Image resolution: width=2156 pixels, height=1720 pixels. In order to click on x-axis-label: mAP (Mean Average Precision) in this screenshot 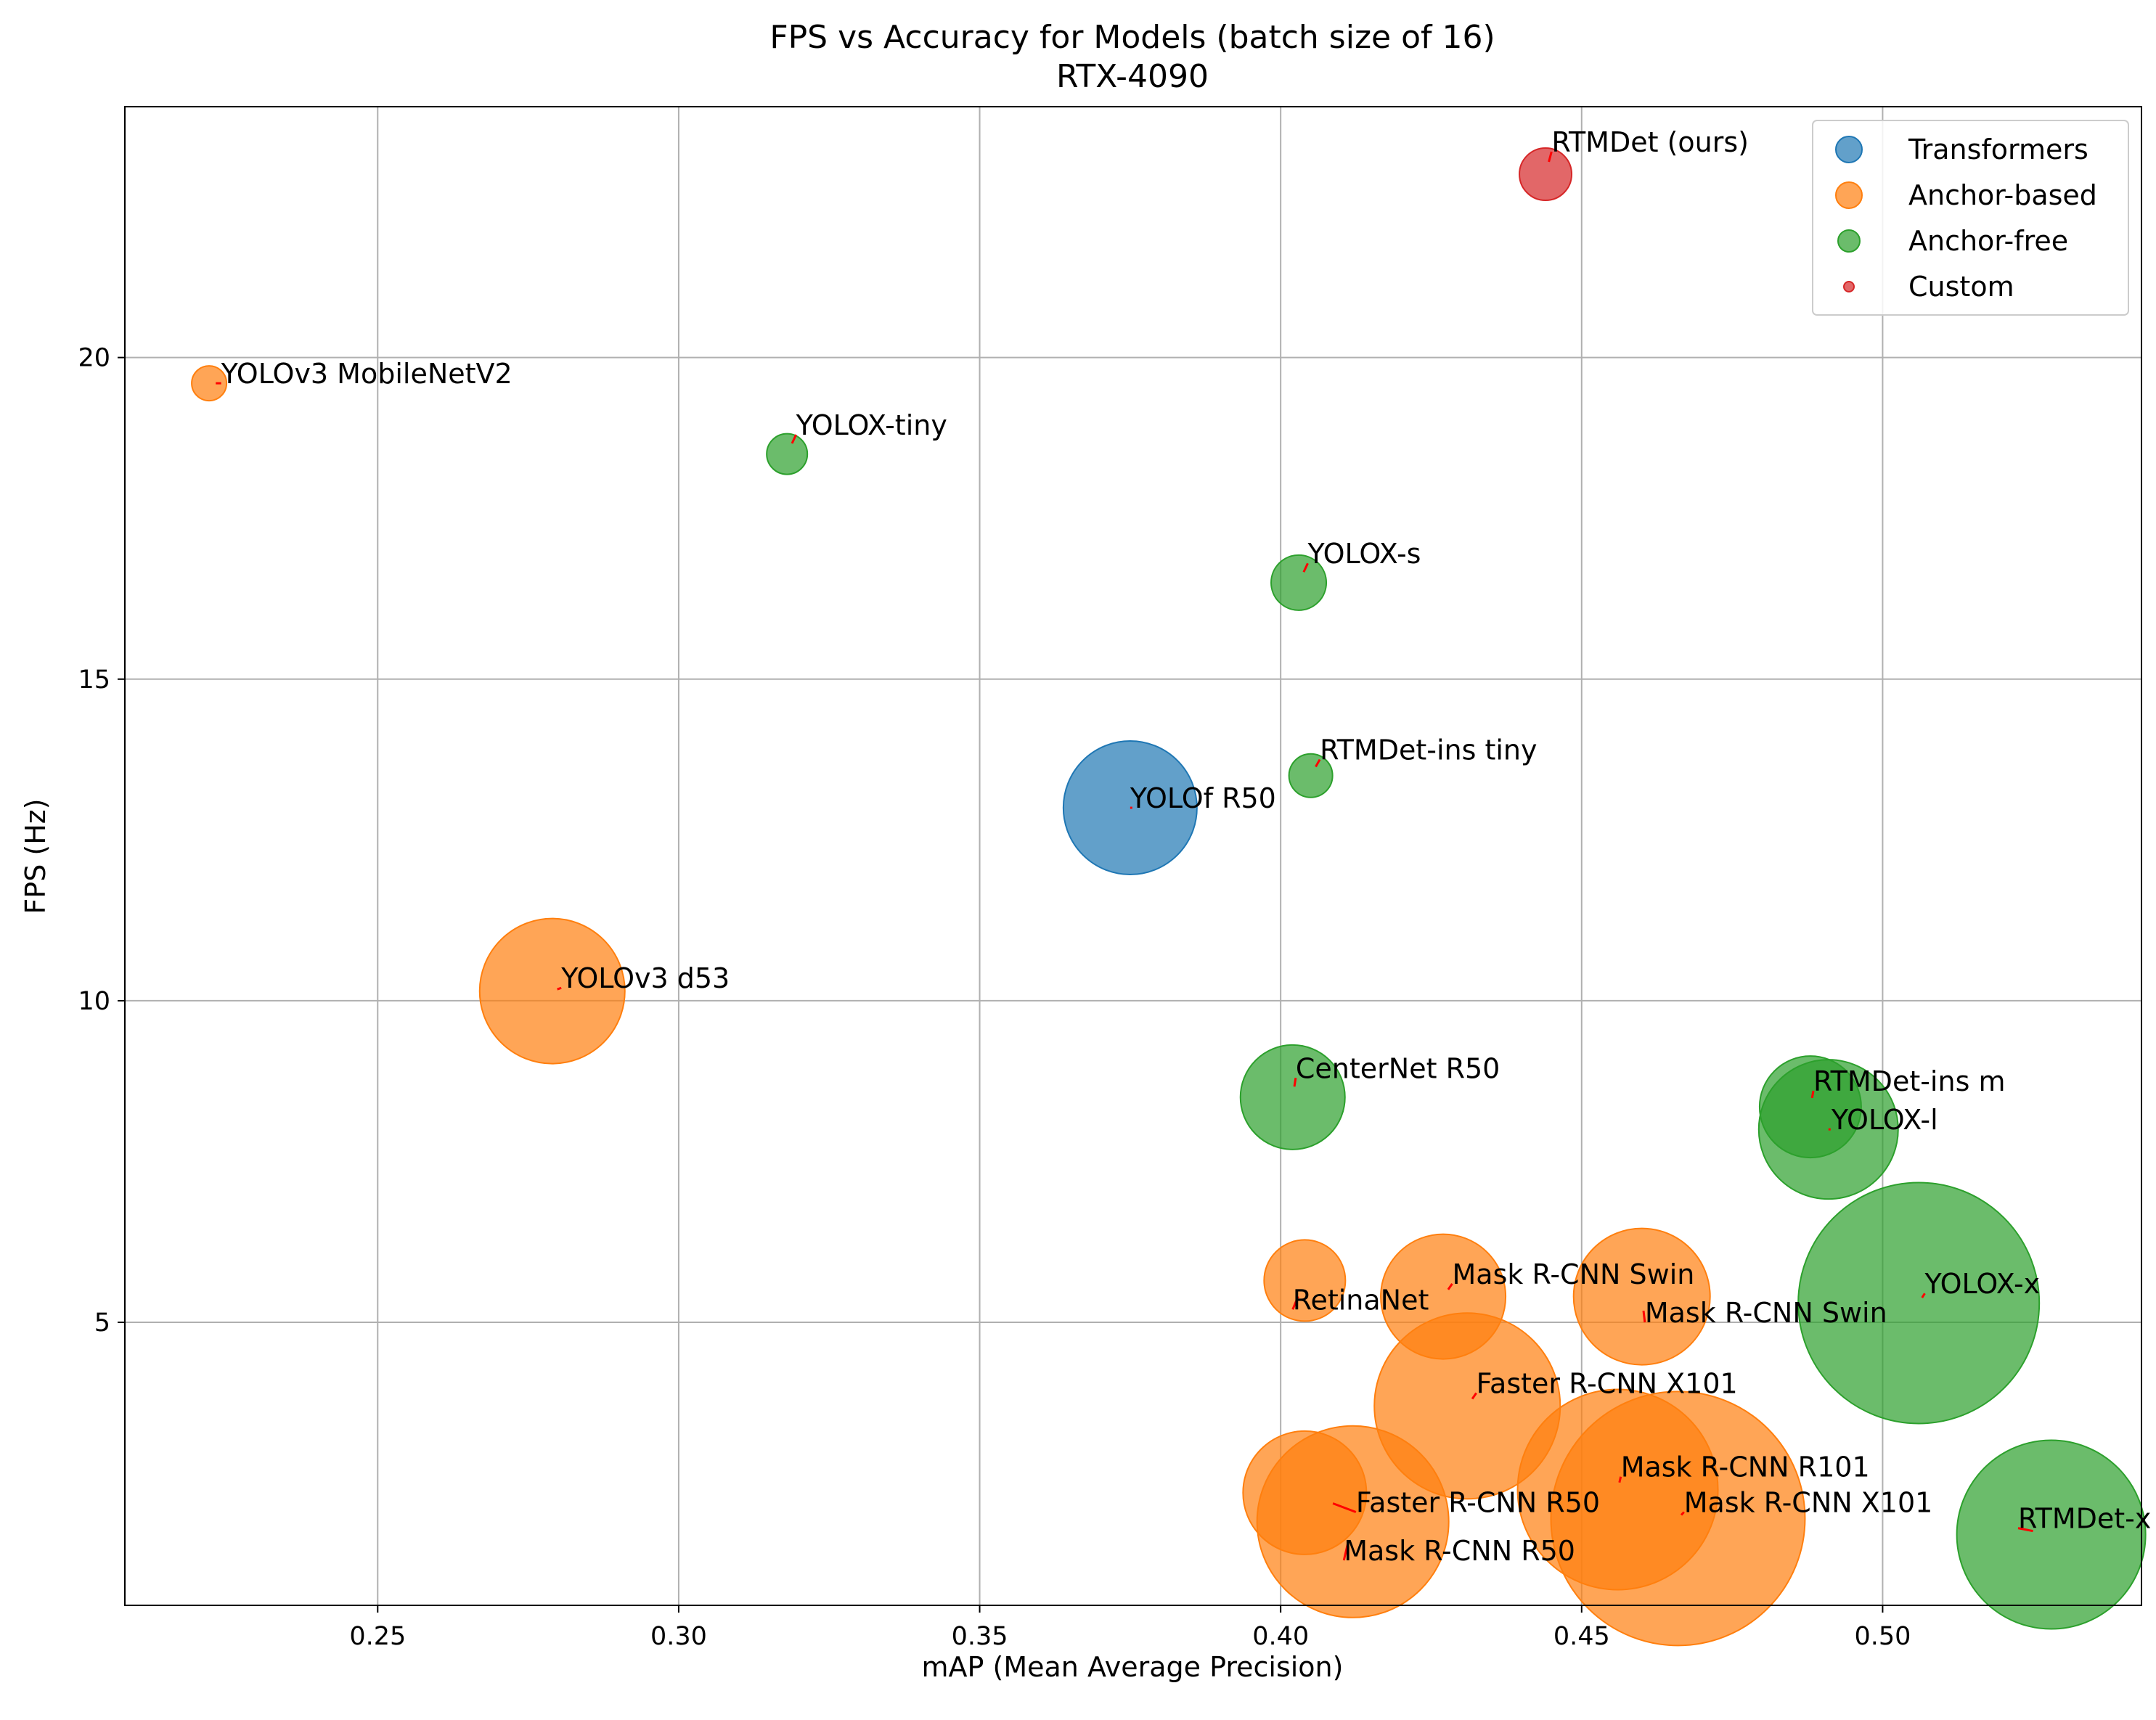, I will do `click(1133, 1667)`.